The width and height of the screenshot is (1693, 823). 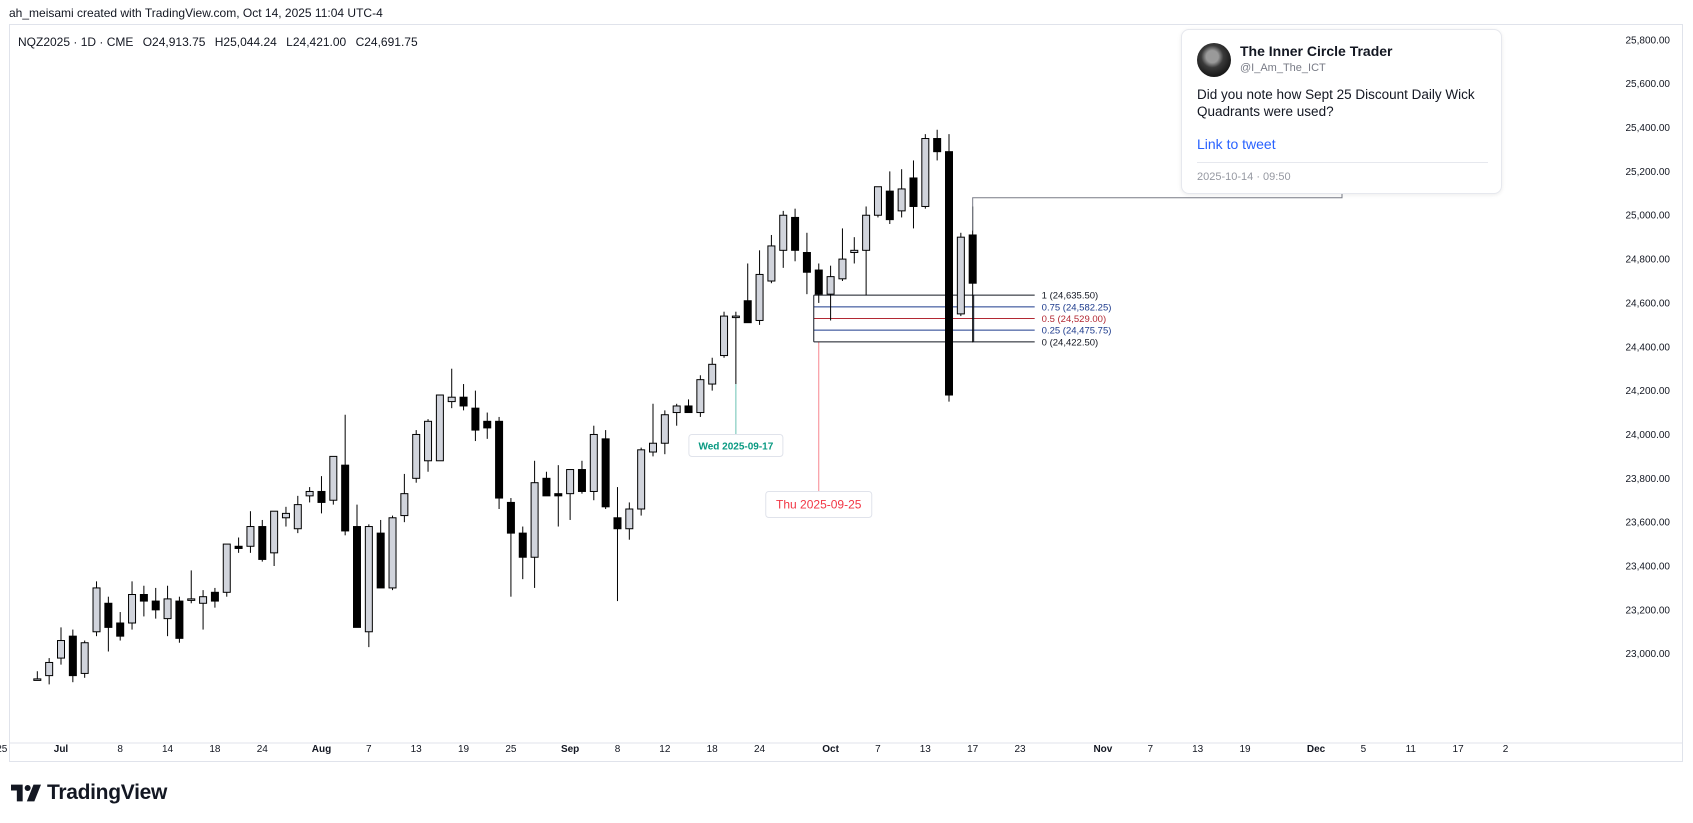 I want to click on x-tick-label: Aug, so click(x=321, y=749).